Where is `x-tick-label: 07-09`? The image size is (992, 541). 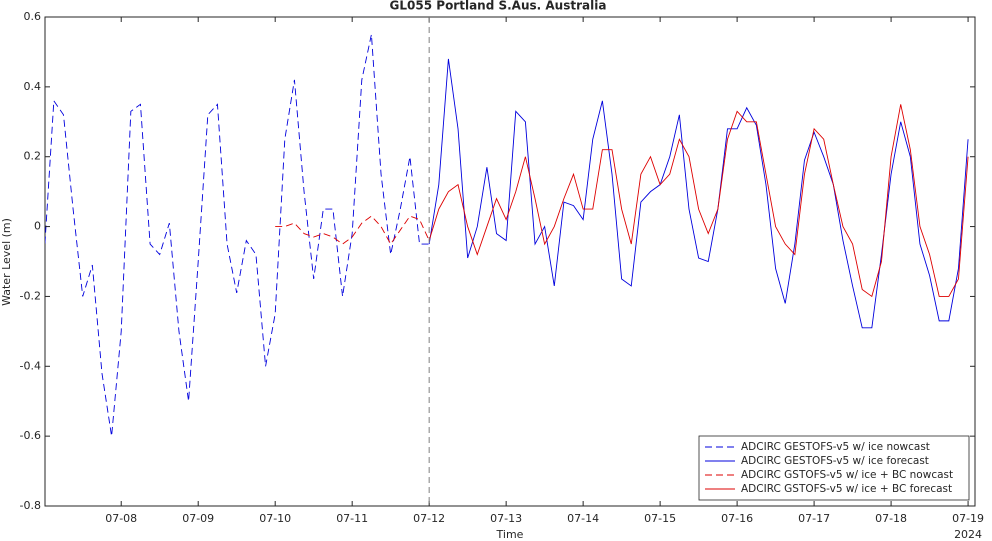 x-tick-label: 07-09 is located at coordinates (198, 518).